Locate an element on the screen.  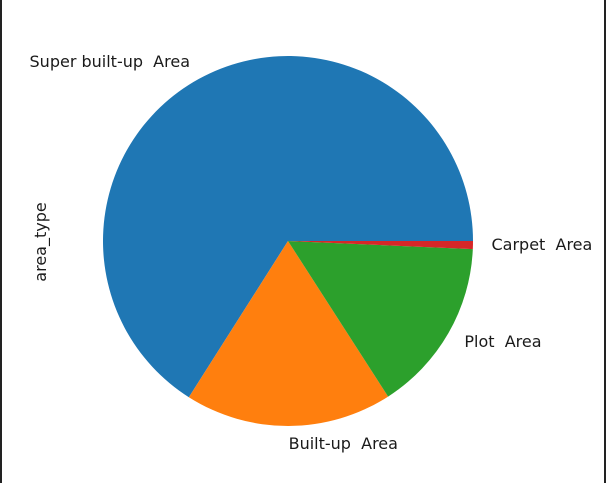
y-axis-label: area_type is located at coordinates (41, 241).